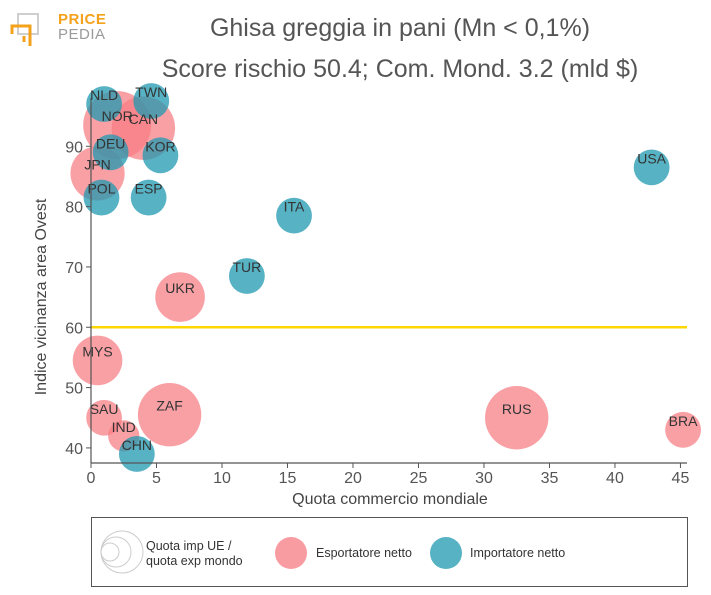 The height and width of the screenshot is (595, 711). Describe the element at coordinates (160, 146) in the screenshot. I see `point-label-kor: KOR` at that location.